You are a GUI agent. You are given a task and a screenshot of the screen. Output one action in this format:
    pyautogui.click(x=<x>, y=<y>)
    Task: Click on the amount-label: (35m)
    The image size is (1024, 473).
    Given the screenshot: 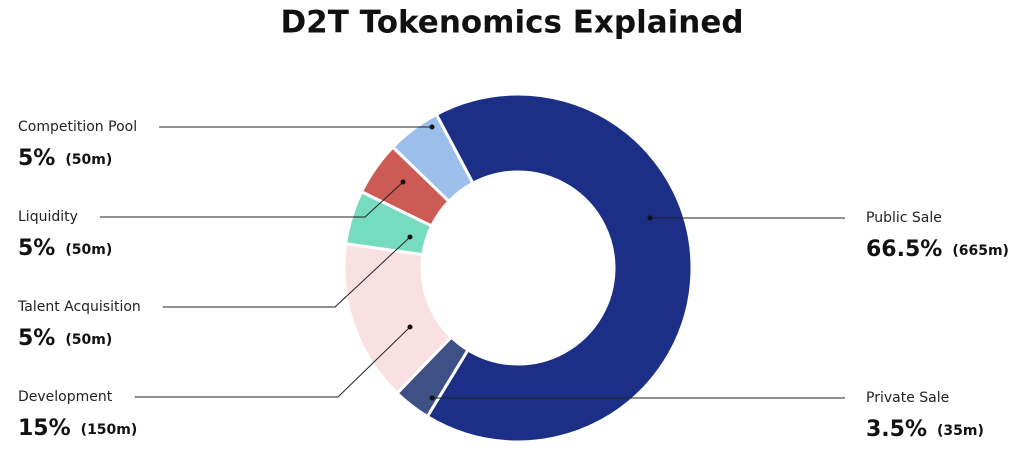 What is the action you would take?
    pyautogui.click(x=960, y=431)
    